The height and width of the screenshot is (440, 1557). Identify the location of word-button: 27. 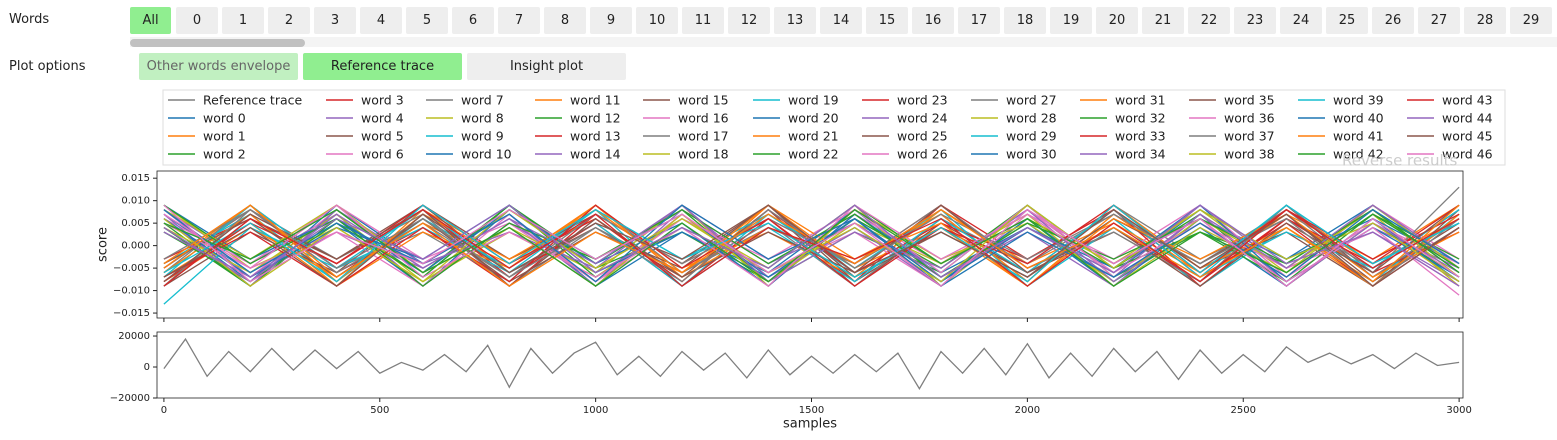
(1439, 20).